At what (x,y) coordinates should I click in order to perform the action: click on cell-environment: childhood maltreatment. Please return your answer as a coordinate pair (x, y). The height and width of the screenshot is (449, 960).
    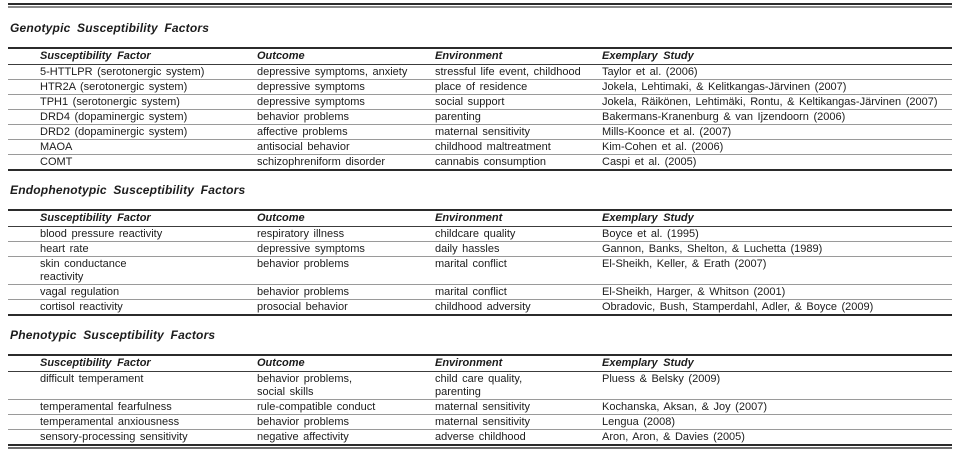
    Looking at the image, I should click on (518, 147).